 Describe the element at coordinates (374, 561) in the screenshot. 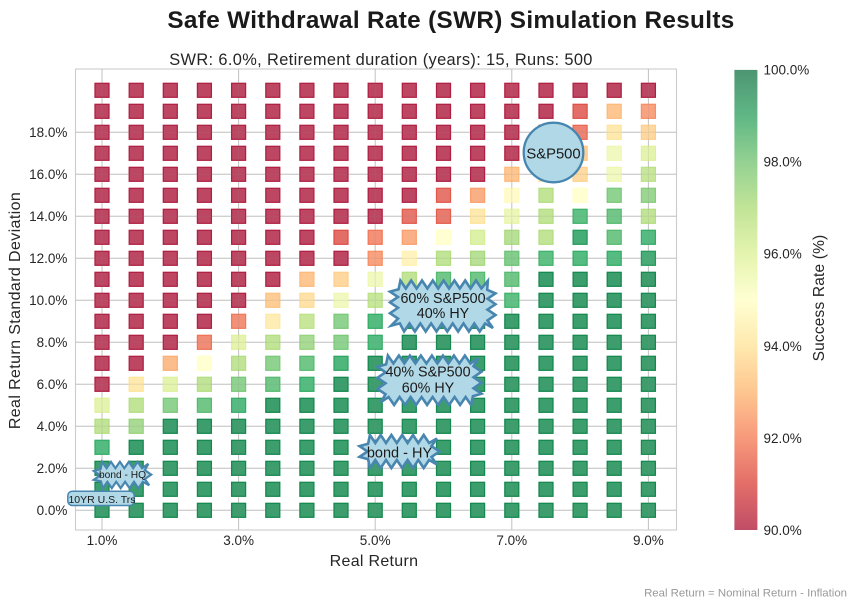

I see `svg-text: Real Return` at that location.